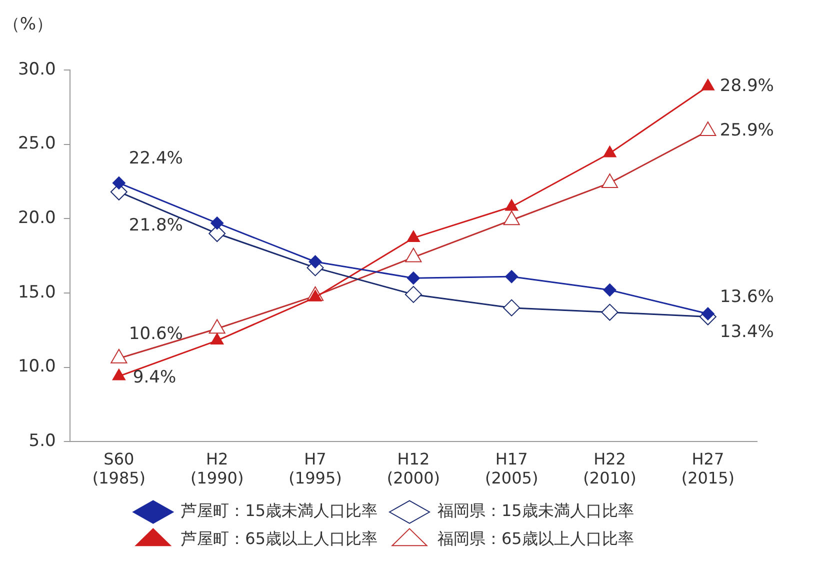 The width and height of the screenshot is (827, 563). Describe the element at coordinates (119, 468) in the screenshot. I see `x-tick-label: S60 (1985)` at that location.